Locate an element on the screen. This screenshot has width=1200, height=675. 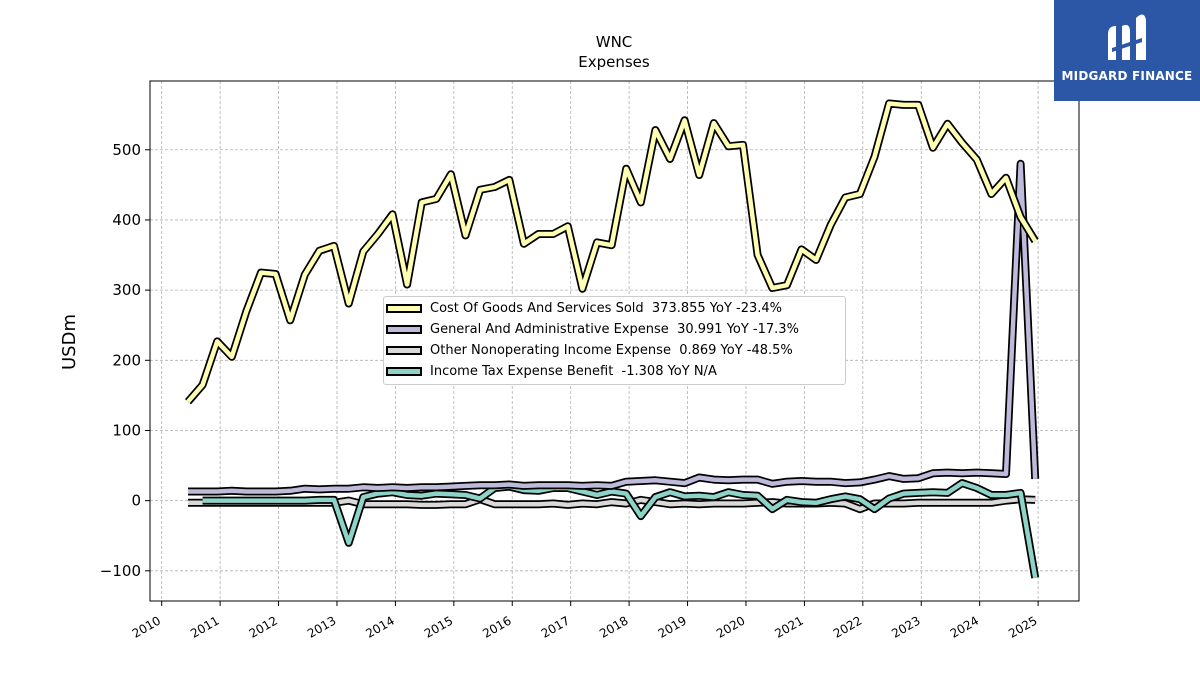
x-tick-label: 2015 is located at coordinates (438, 626).